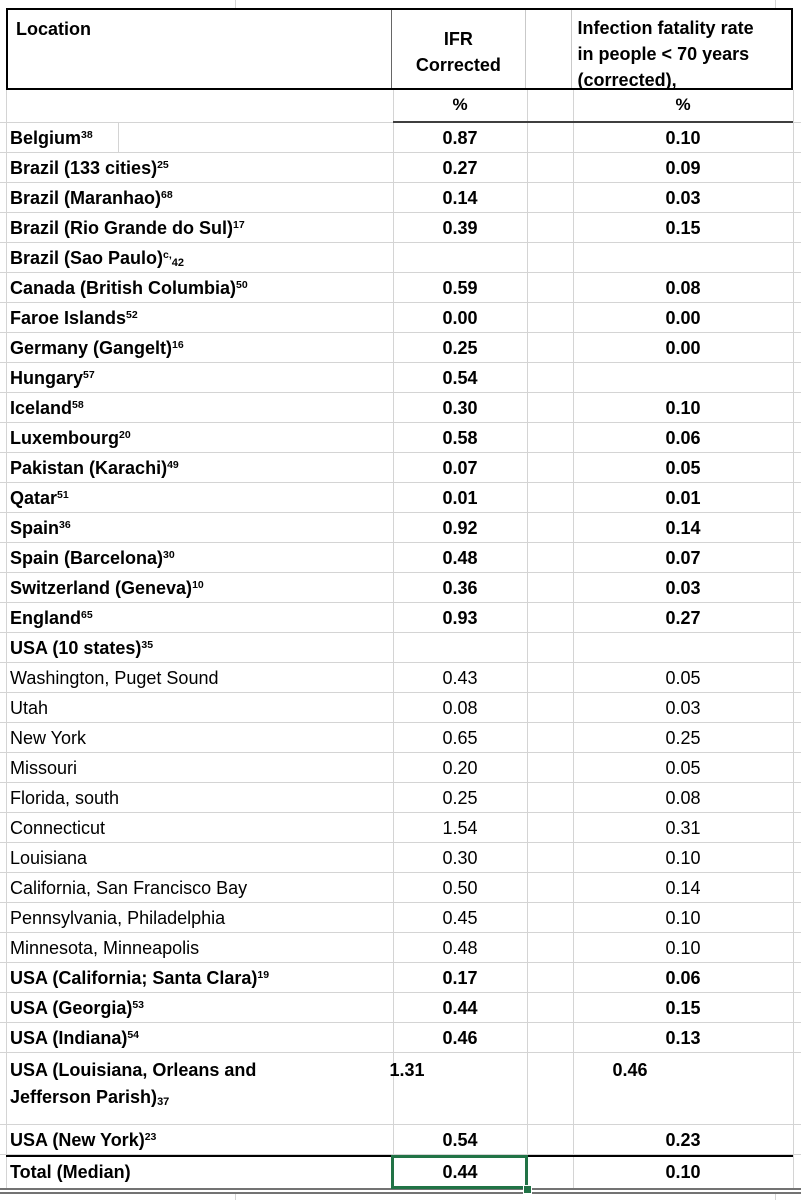 The image size is (801, 1200). Describe the element at coordinates (683, 827) in the screenshot. I see `ifr-under70-cell: 0.31` at that location.